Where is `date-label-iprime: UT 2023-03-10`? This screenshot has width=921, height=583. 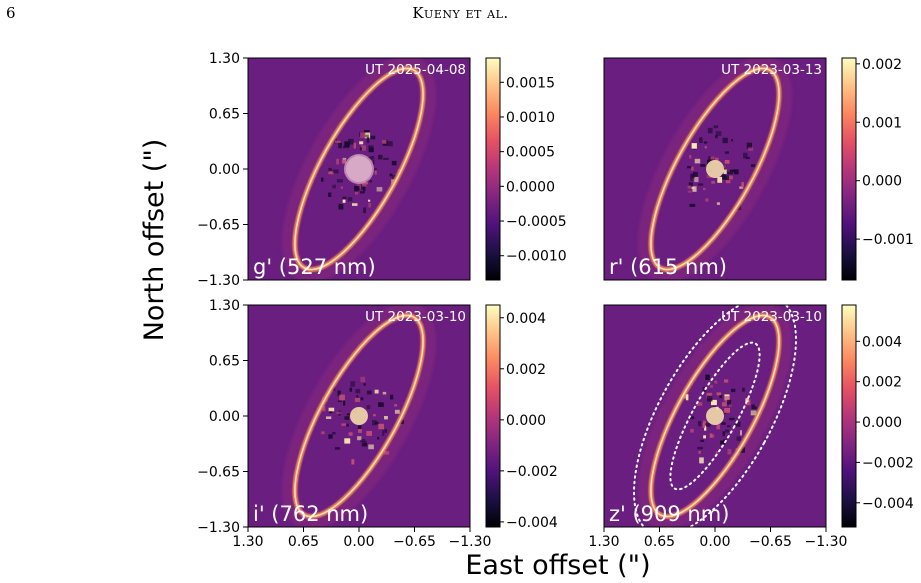 date-label-iprime: UT 2023-03-10 is located at coordinates (415, 317).